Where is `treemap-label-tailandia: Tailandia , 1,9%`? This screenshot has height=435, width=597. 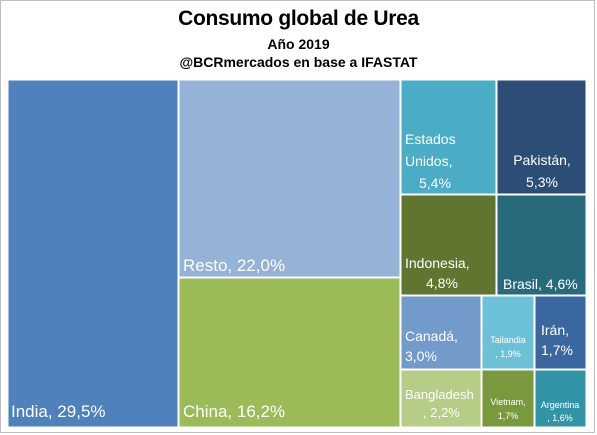 treemap-label-tailandia: Tailandia , 1,9% is located at coordinates (508, 347).